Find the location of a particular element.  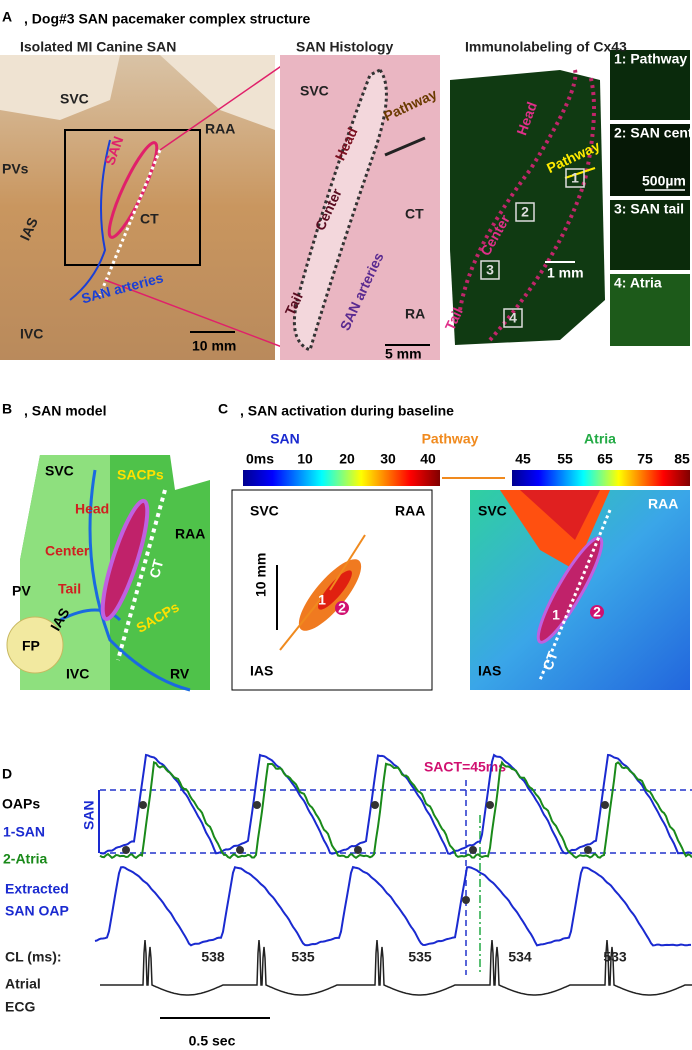

panel-title: , SAN activation during baseline is located at coordinates (347, 411).